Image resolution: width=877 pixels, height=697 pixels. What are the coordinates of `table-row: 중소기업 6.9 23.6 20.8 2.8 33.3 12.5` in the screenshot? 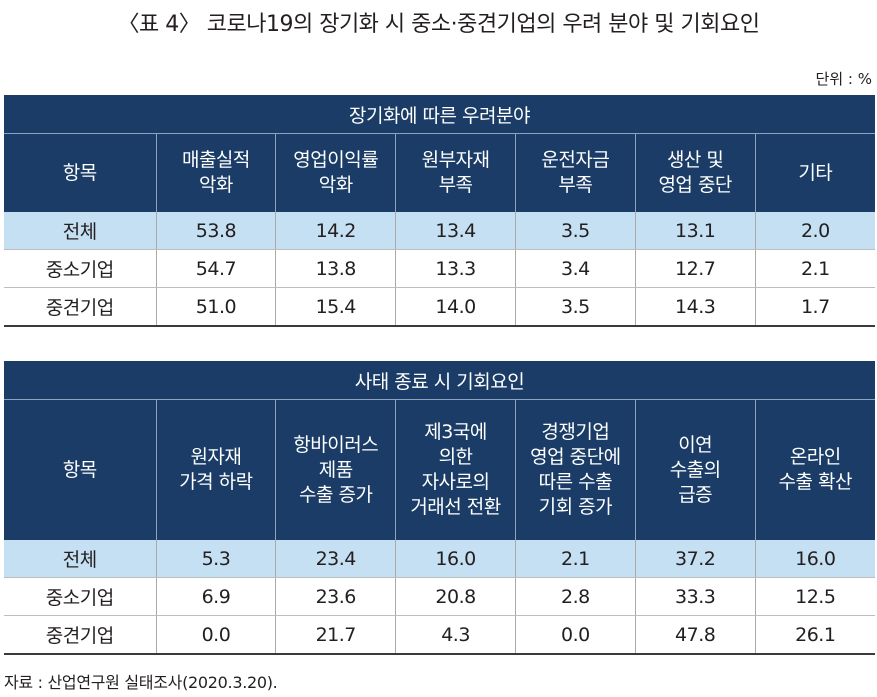 It's located at (439, 596).